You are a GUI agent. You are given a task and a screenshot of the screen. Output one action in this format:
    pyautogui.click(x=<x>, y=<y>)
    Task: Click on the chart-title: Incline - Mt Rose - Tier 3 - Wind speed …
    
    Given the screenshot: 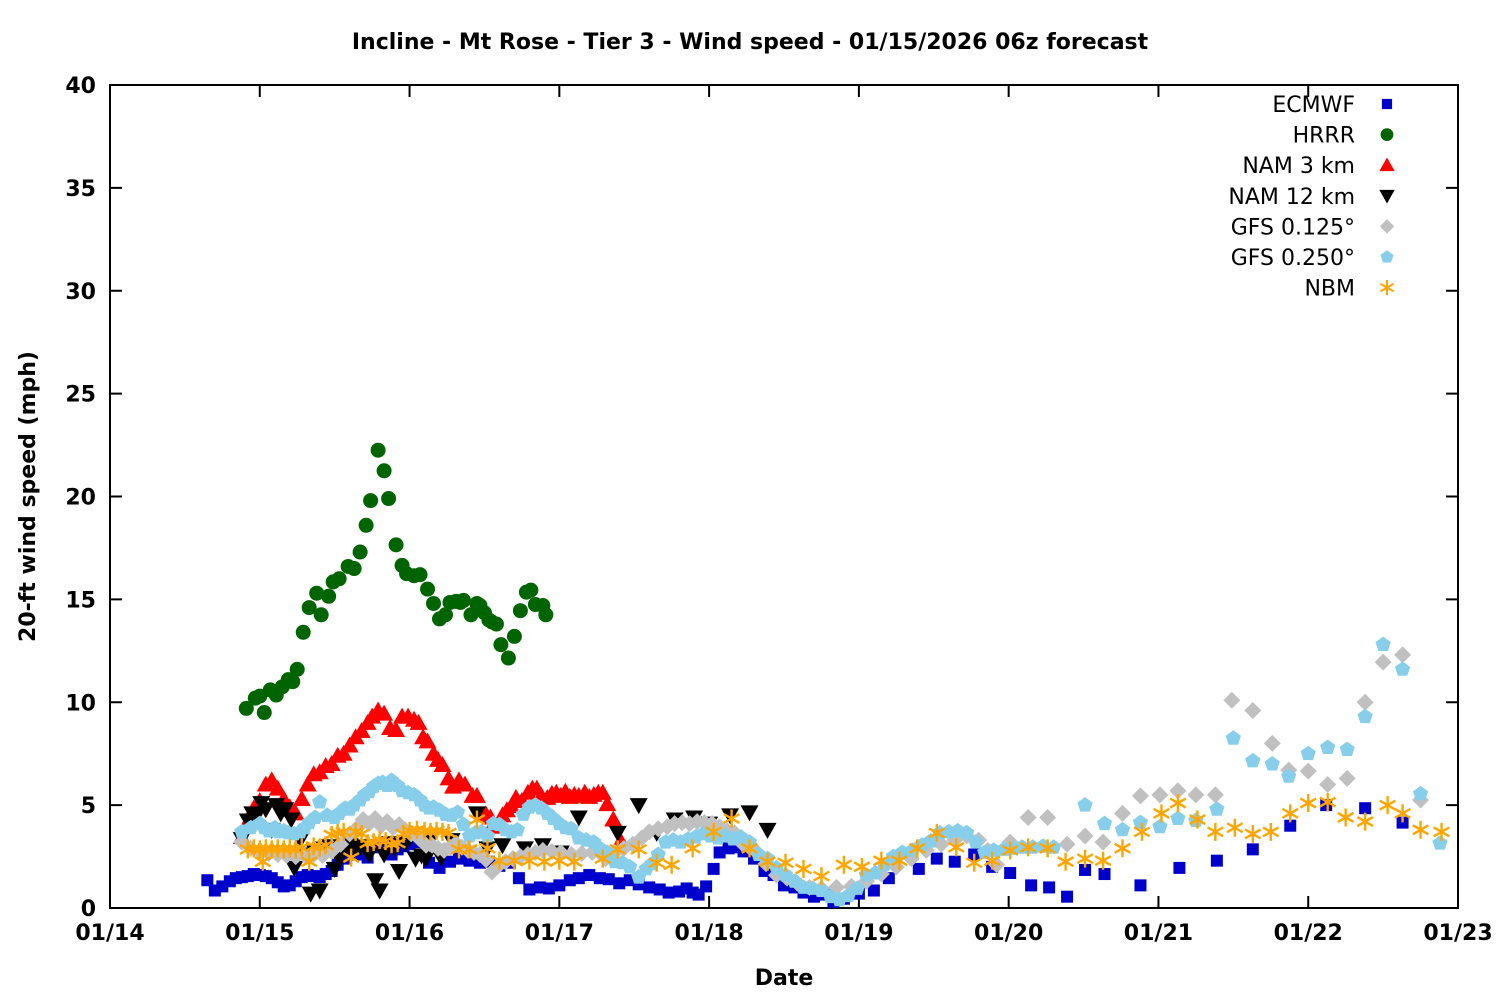 What is the action you would take?
    pyautogui.click(x=750, y=42)
    